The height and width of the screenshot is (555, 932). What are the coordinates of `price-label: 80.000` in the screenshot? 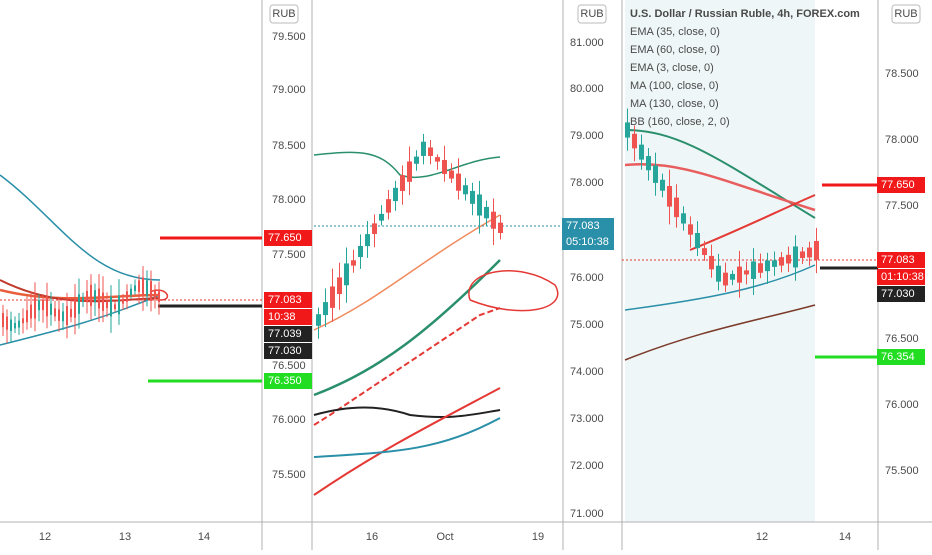 It's located at (587, 89).